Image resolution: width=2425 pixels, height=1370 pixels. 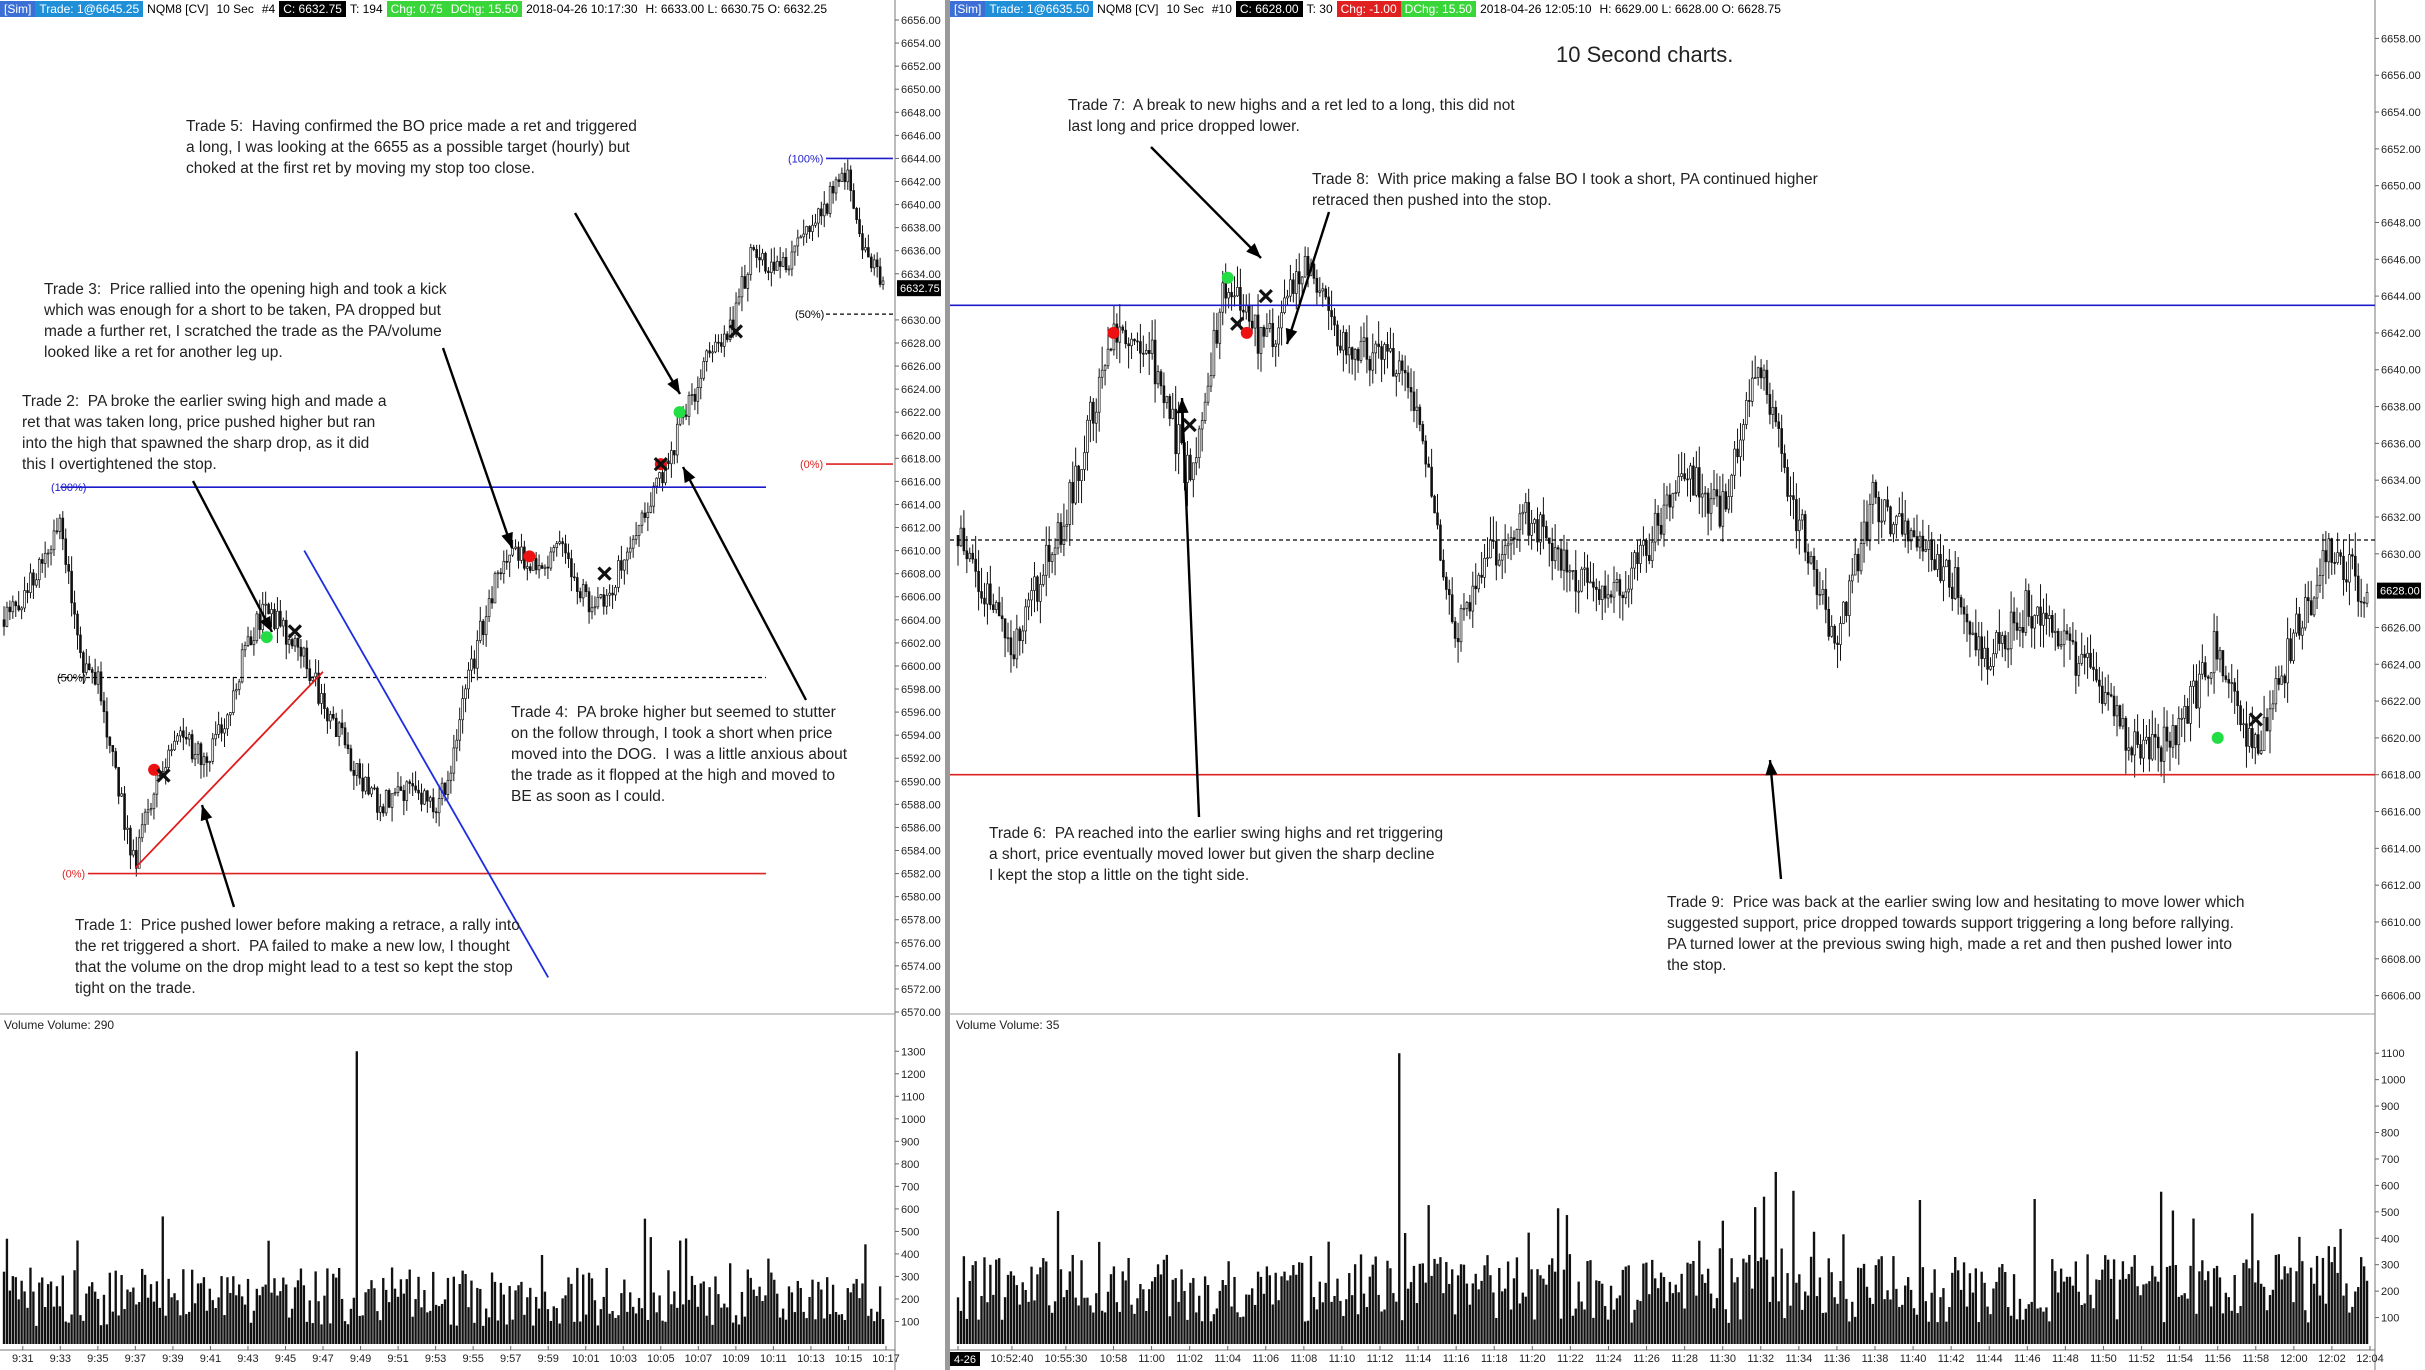 What do you see at coordinates (472, 1359) in the screenshot?
I see `time-tick-label: 9:55` at bounding box center [472, 1359].